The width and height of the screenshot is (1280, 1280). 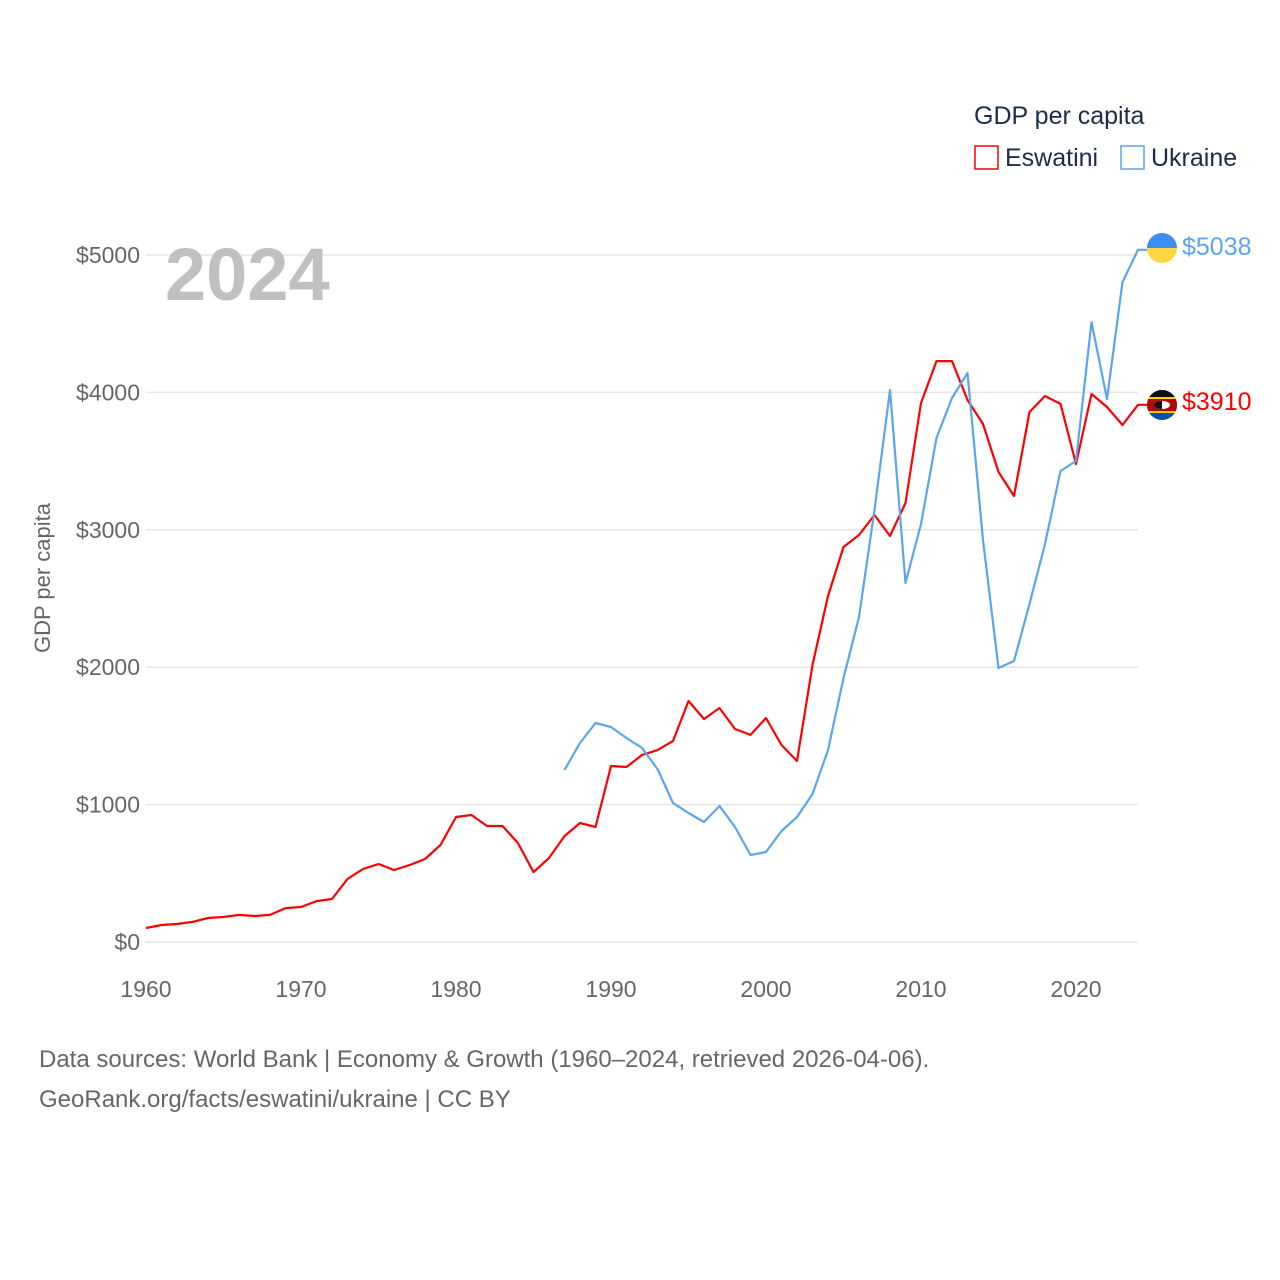 I want to click on ukraine-end-label: $5038, so click(x=1217, y=247).